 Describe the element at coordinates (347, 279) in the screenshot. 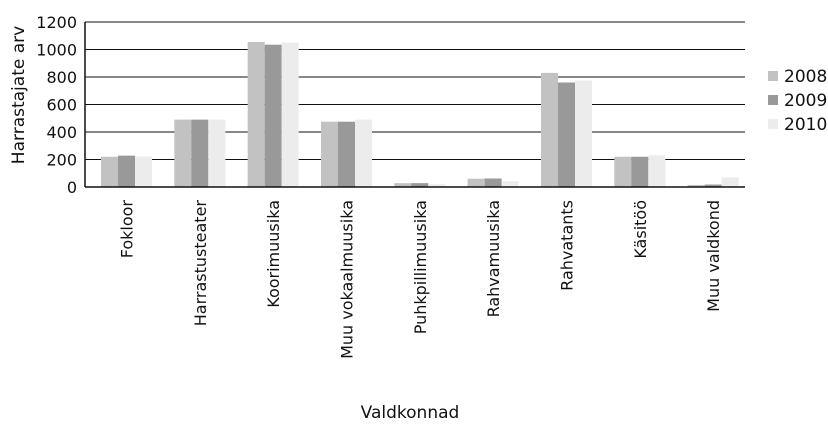

I see `x-category-label: Muu vokaalmuusika` at that location.